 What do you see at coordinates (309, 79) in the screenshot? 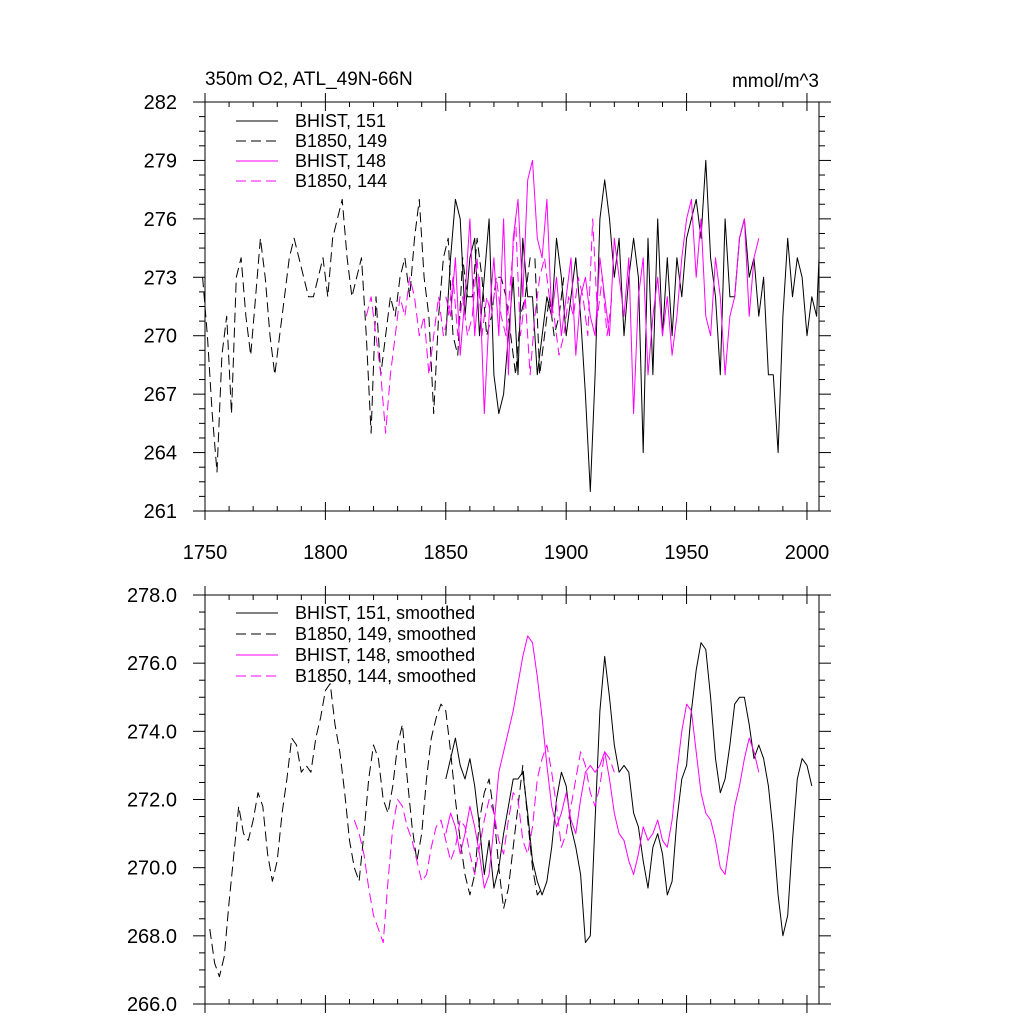
I see `top-chart-title: 350m O2, ATL_49N-66N` at bounding box center [309, 79].